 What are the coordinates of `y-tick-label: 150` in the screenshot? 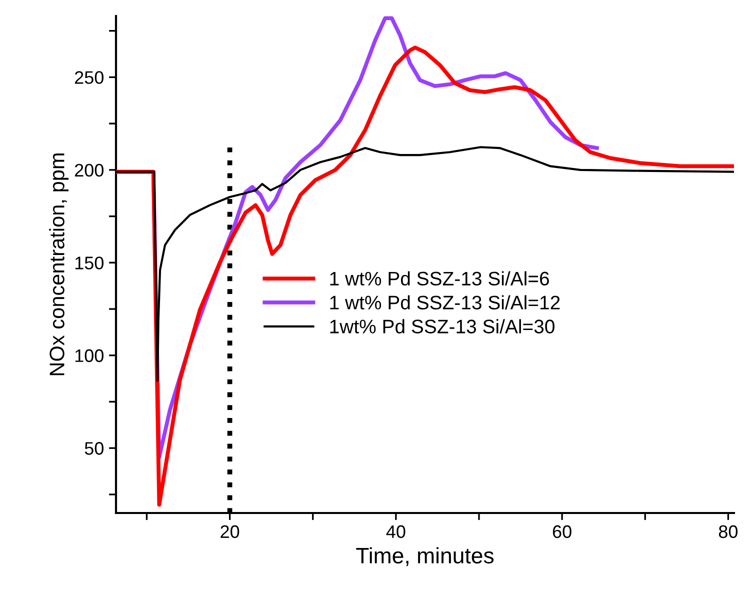 It's located at (89, 263).